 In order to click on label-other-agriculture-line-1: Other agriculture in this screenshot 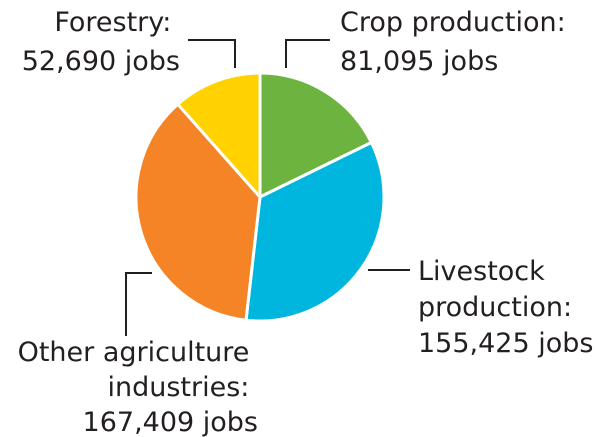, I will do `click(134, 352)`.